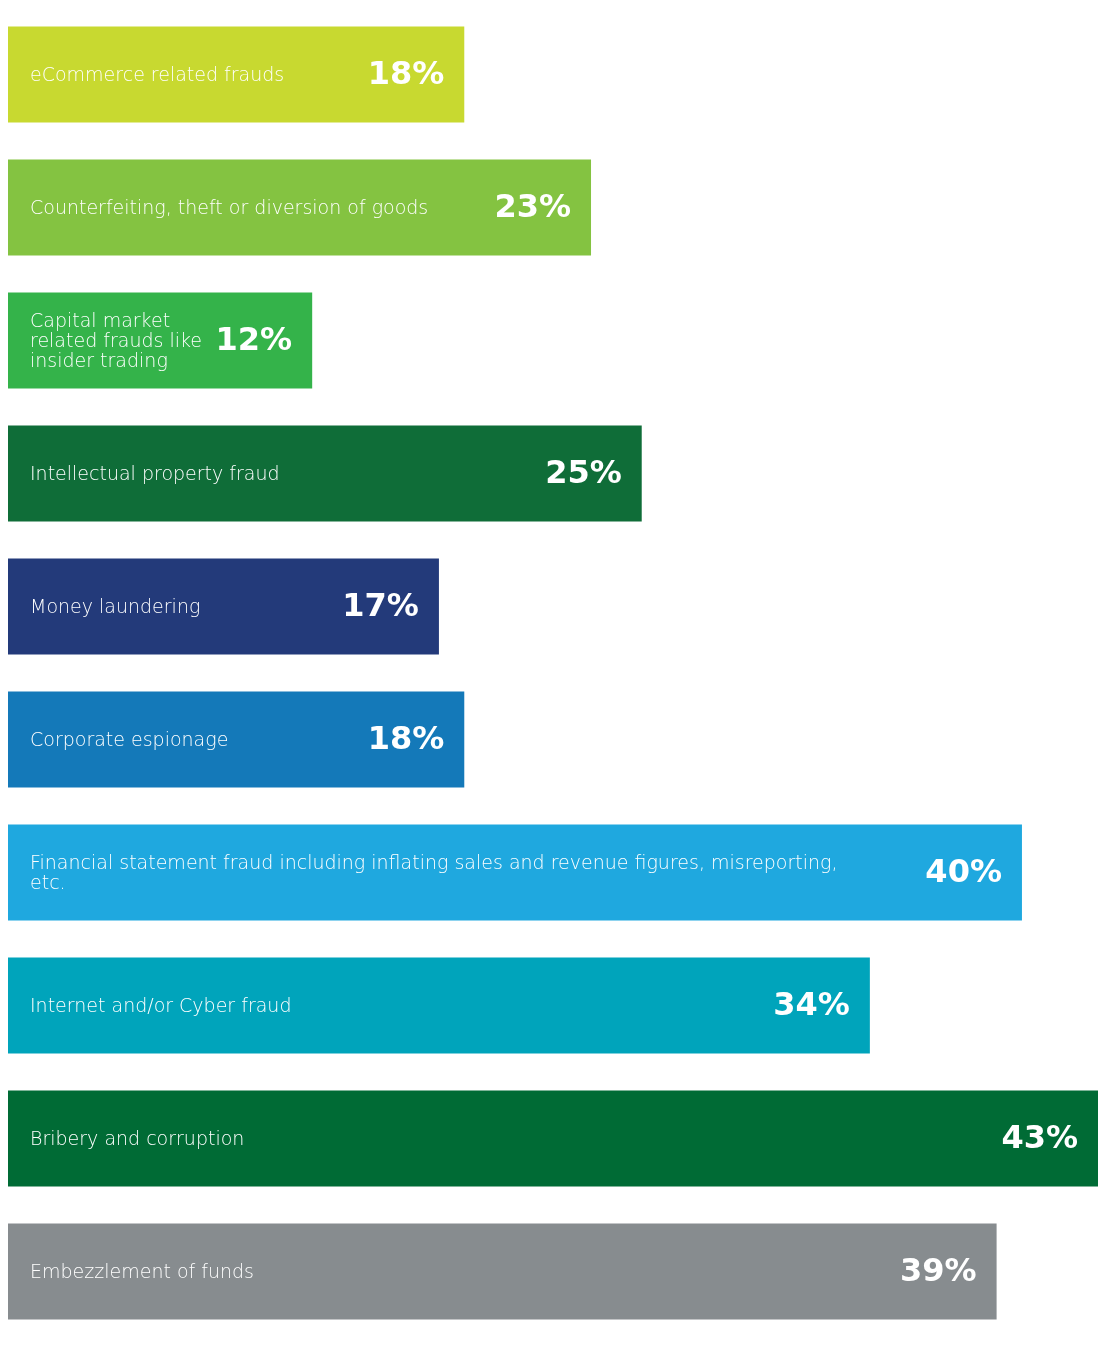 This screenshot has width=1106, height=1350. I want to click on data-label: 23%, so click(533, 205).